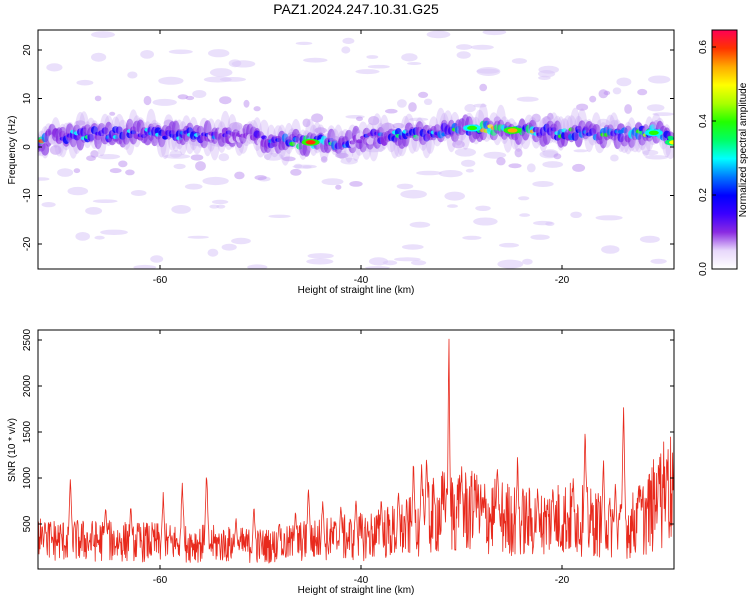 The height and width of the screenshot is (600, 750). What do you see at coordinates (27, 147) in the screenshot?
I see `top-ytick-label: 0` at bounding box center [27, 147].